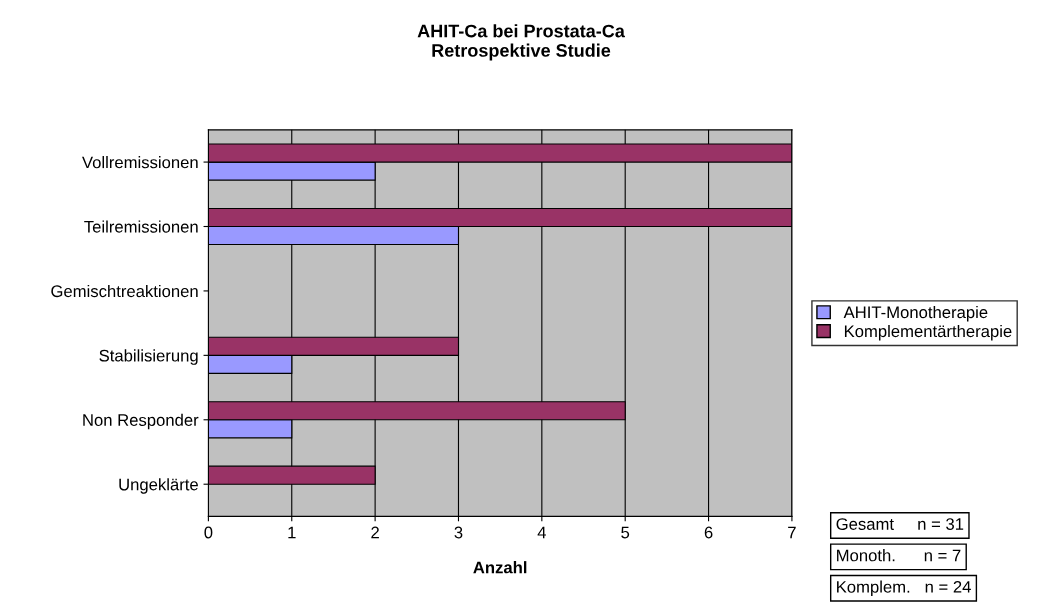 Image resolution: width=1042 pixels, height=604 pixels. I want to click on legend-label: AHIT-Monotherapie, so click(915, 313).